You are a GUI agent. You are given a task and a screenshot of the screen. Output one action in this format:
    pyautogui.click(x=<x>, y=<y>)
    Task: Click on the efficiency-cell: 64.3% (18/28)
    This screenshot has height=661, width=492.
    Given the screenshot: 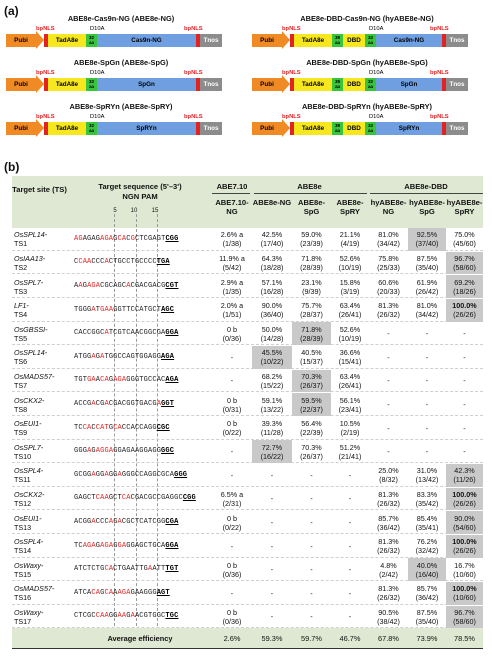 What is the action you would take?
    pyautogui.click(x=272, y=262)
    